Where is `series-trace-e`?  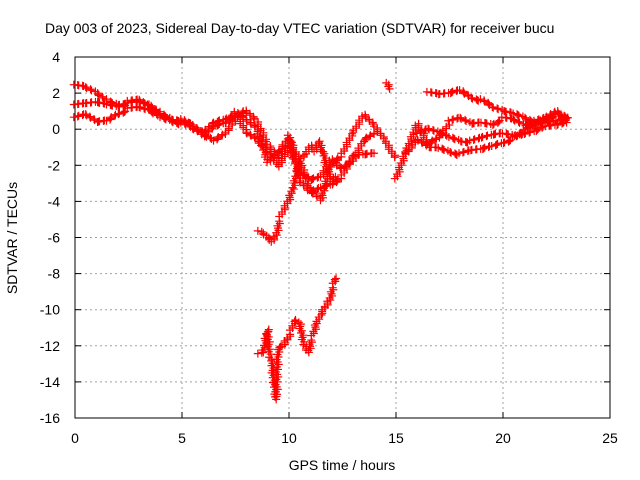
series-trace-e is located at coordinates (297, 339).